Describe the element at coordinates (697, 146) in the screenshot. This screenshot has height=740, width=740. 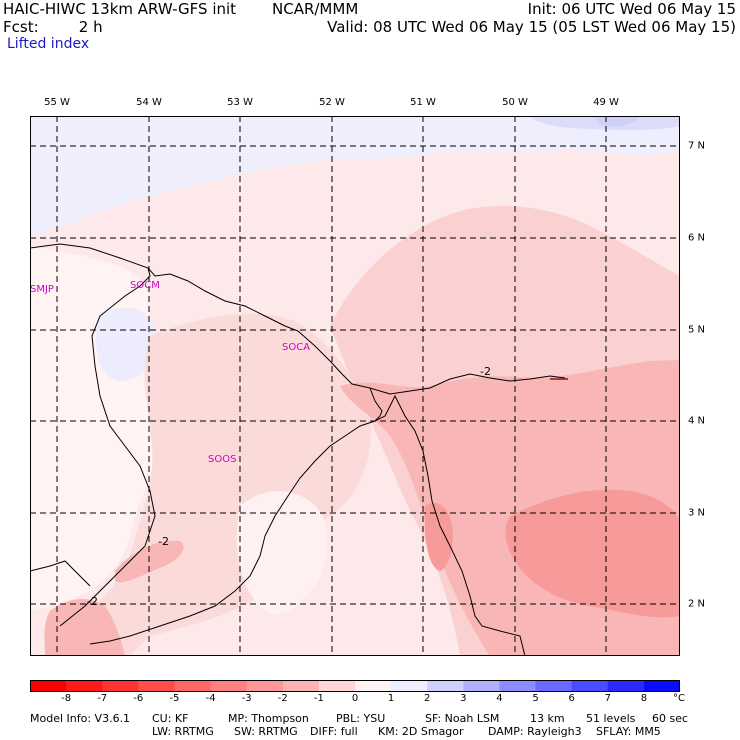
I see `lat-label-7n: 7 N` at that location.